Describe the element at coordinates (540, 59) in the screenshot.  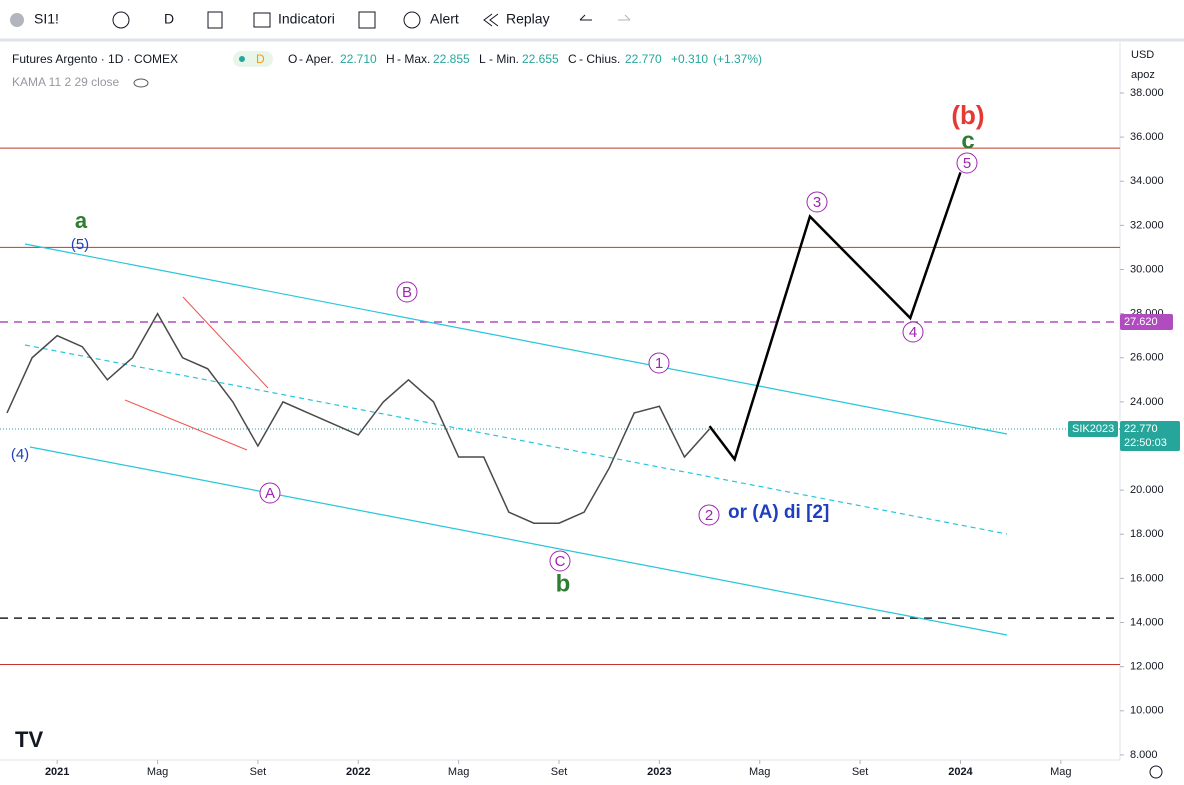
I see `ohlc-value: 22.655` at that location.